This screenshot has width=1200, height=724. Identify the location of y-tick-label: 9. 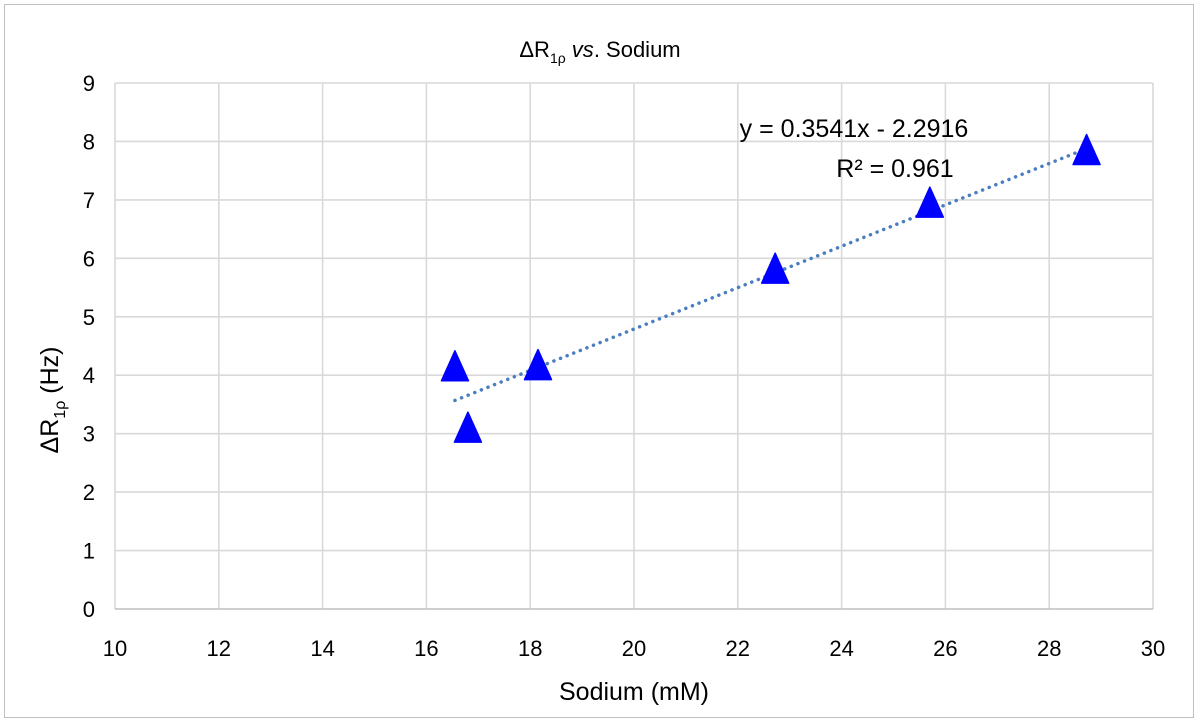
(89, 83).